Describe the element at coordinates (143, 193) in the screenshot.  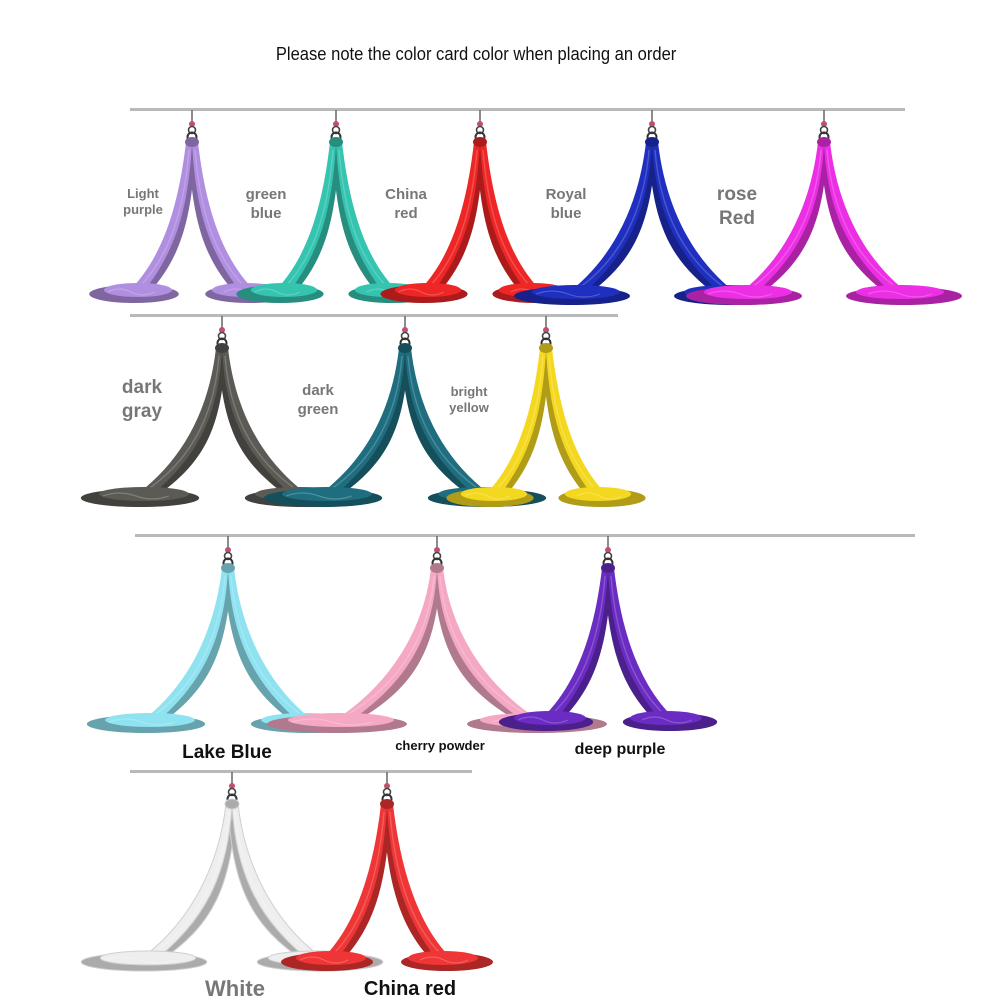
I see `label-line: Light` at that location.